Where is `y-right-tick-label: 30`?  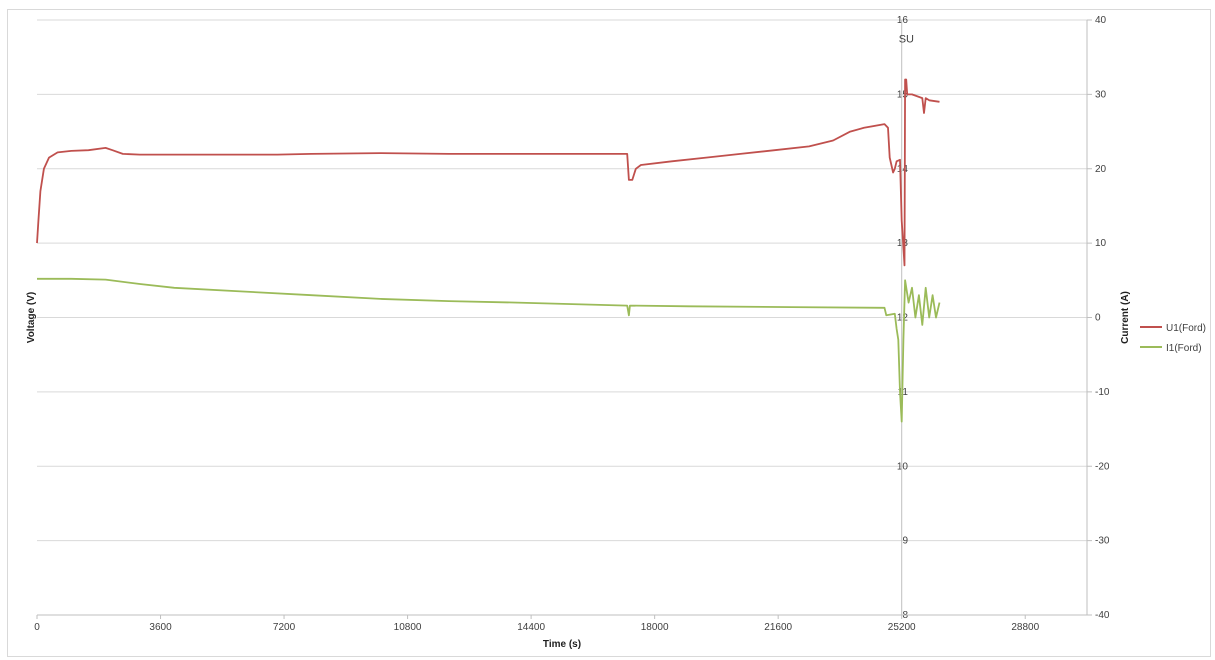 y-right-tick-label: 30 is located at coordinates (1101, 94).